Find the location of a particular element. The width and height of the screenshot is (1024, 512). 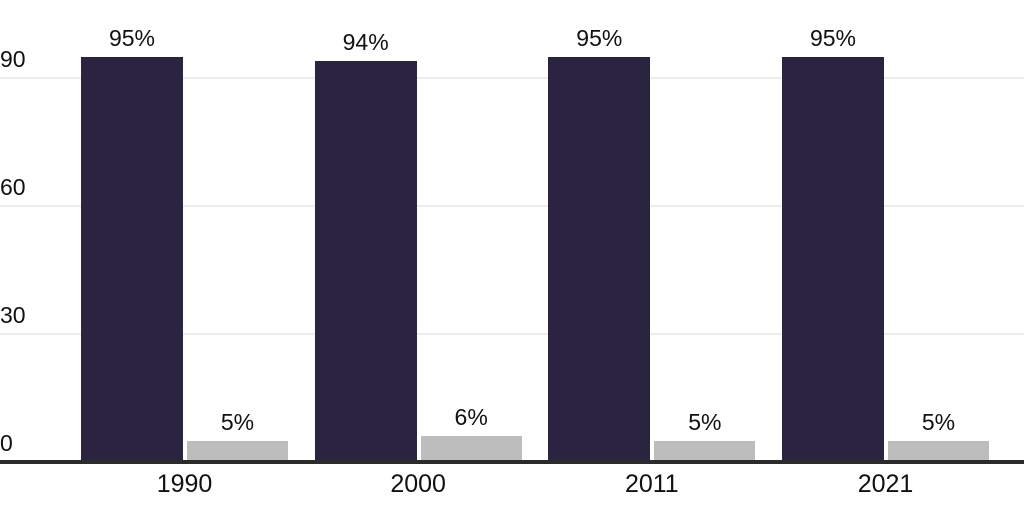

bar-series-1-2021 is located at coordinates (833, 259).